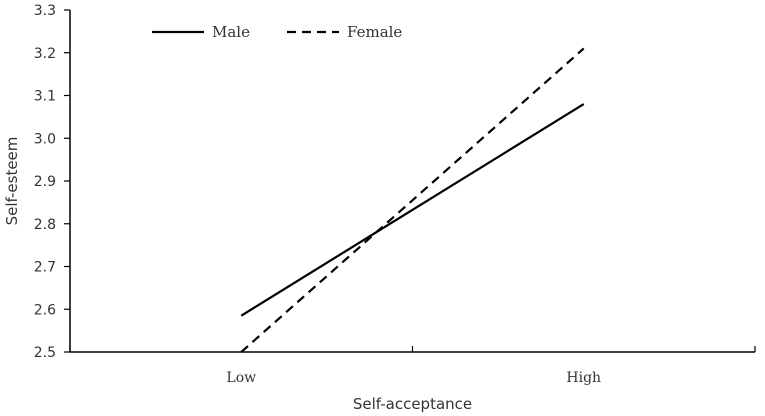 The image size is (765, 416). Describe the element at coordinates (583, 378) in the screenshot. I see `x-tick-label: High` at that location.